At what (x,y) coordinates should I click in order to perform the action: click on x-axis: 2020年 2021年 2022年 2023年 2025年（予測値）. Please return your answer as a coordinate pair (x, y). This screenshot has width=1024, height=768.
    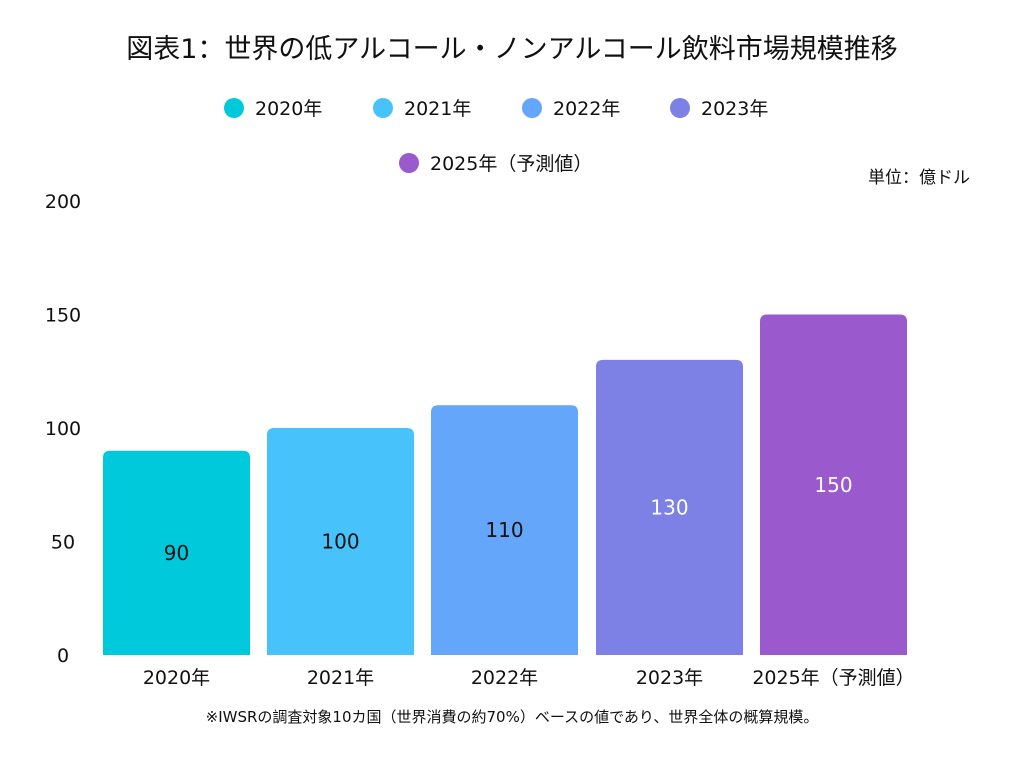
    Looking at the image, I should click on (529, 678).